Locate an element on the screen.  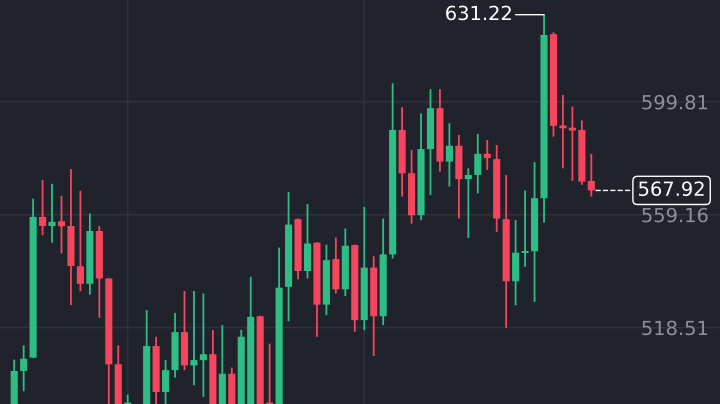
ref-line-label: 567.92 is located at coordinates (671, 188).